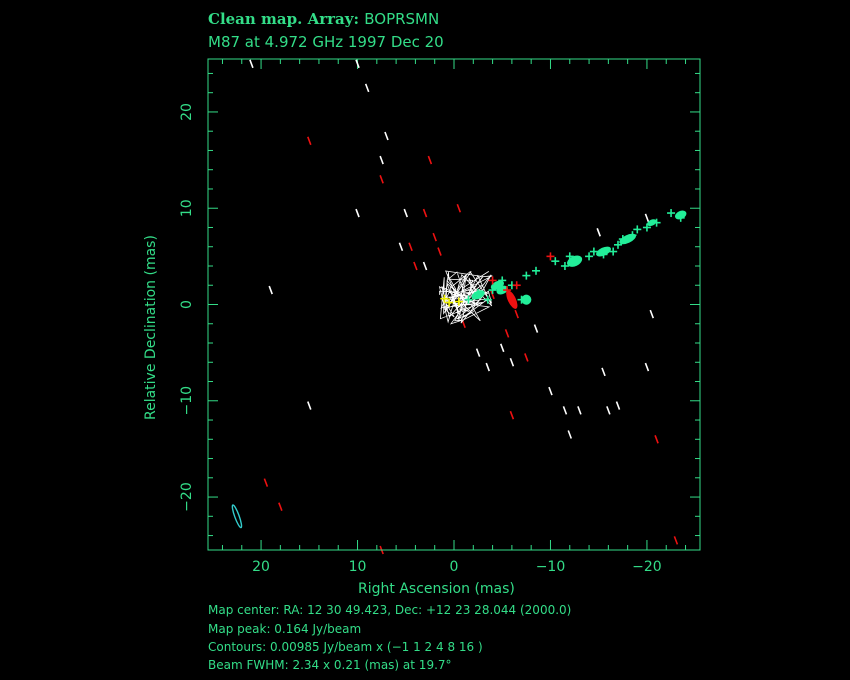 The width and height of the screenshot is (850, 680). What do you see at coordinates (187, 401) in the screenshot?
I see `y-tick-label: −10` at bounding box center [187, 401].